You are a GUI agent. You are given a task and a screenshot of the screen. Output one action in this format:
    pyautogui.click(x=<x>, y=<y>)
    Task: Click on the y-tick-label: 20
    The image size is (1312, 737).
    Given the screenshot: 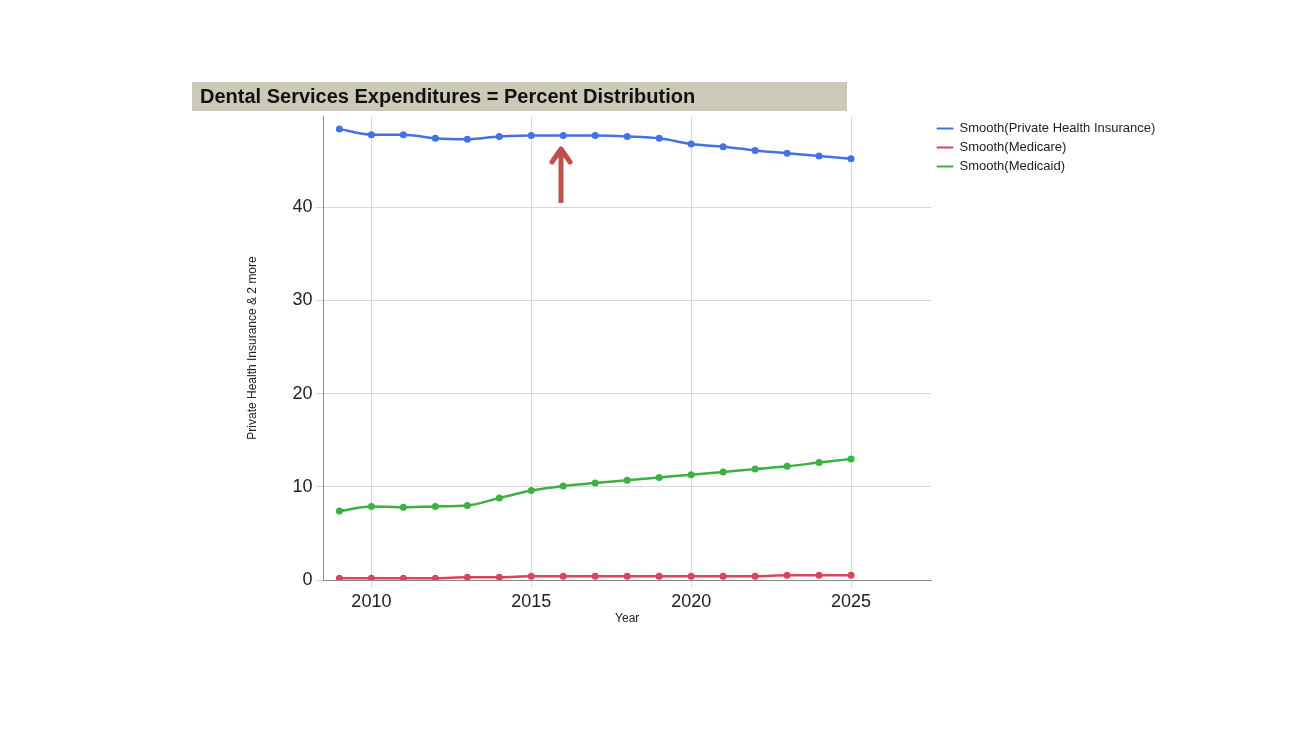 What is the action you would take?
    pyautogui.click(x=302, y=392)
    